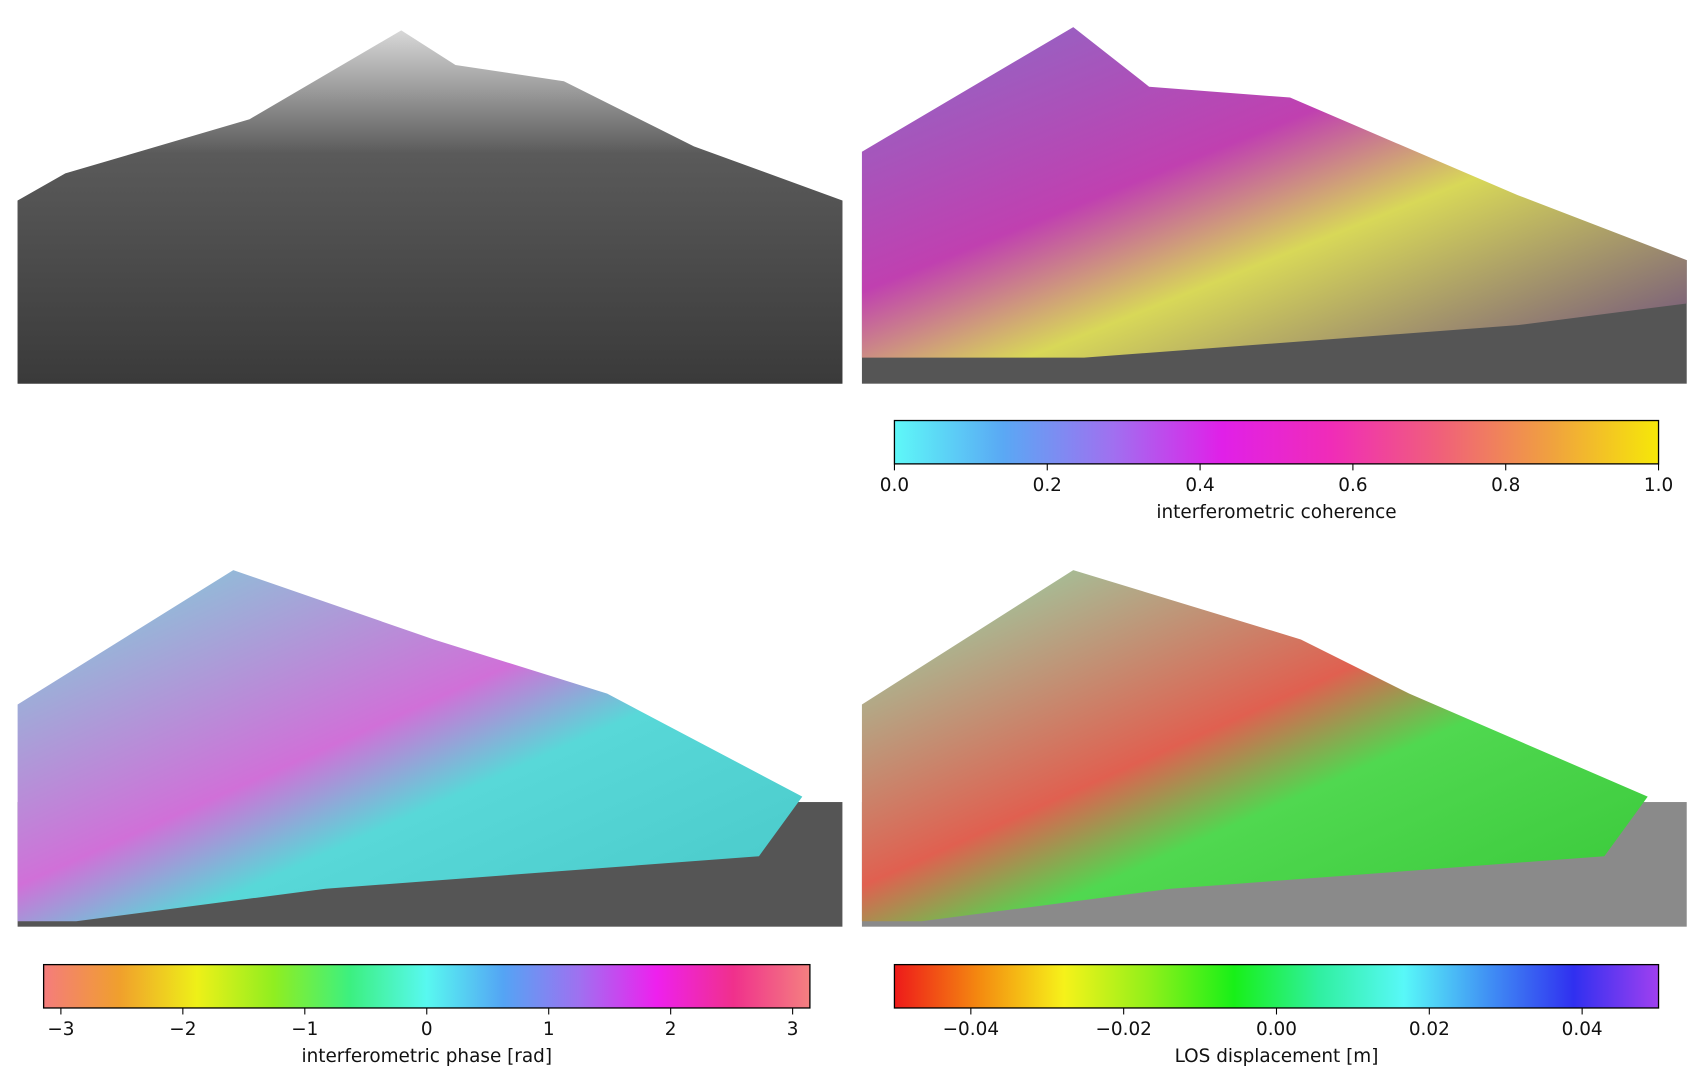 The image size is (1700, 1073). What do you see at coordinates (1047, 485) in the screenshot?
I see `tick-label: 0.2` at bounding box center [1047, 485].